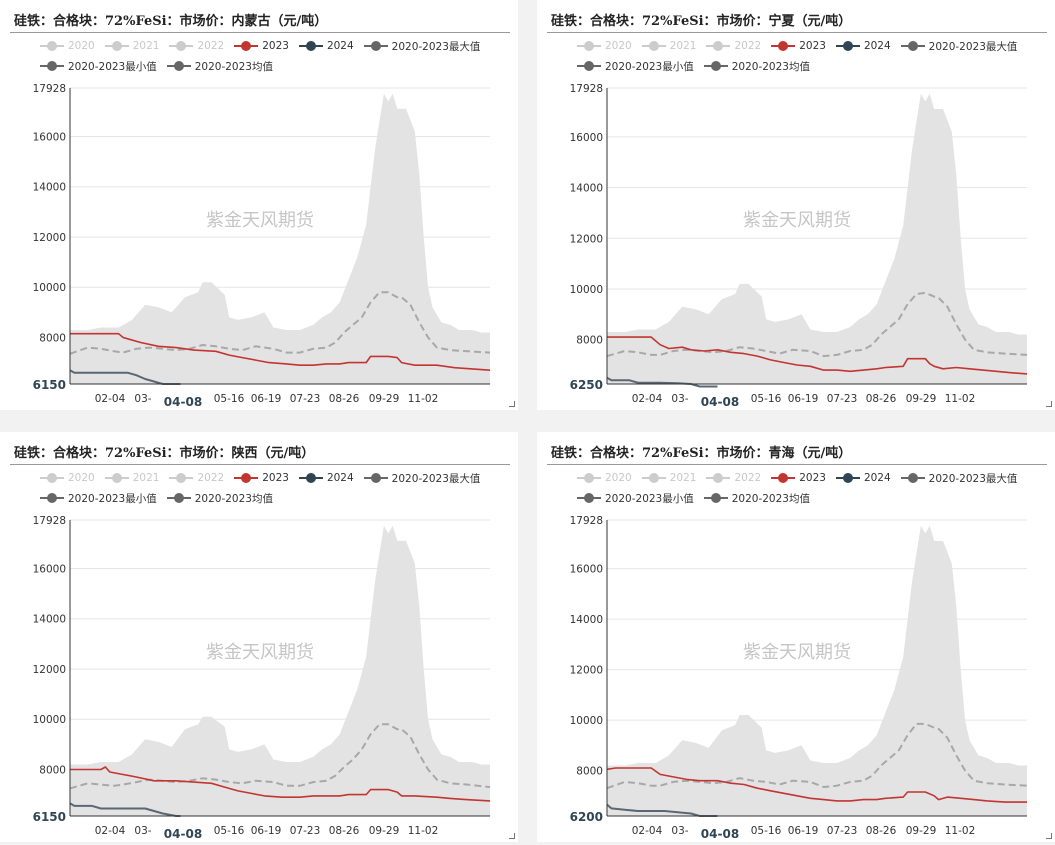  What do you see at coordinates (512, 404) in the screenshot?
I see `resize-corner-icon` at bounding box center [512, 404].